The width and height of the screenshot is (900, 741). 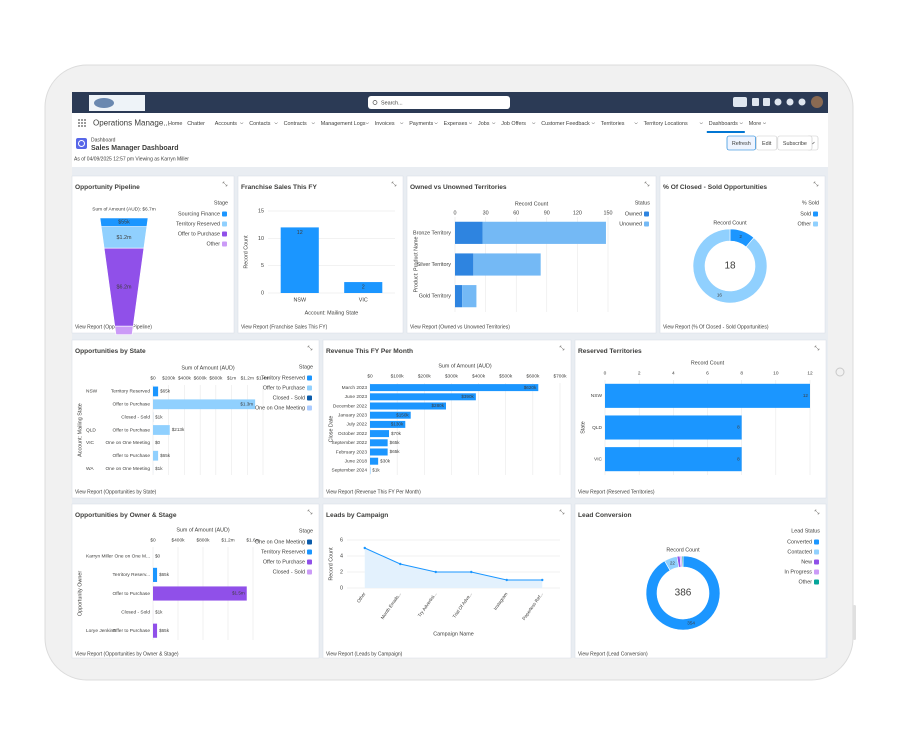 I want to click on legend-label: Unowned, so click(x=630, y=224).